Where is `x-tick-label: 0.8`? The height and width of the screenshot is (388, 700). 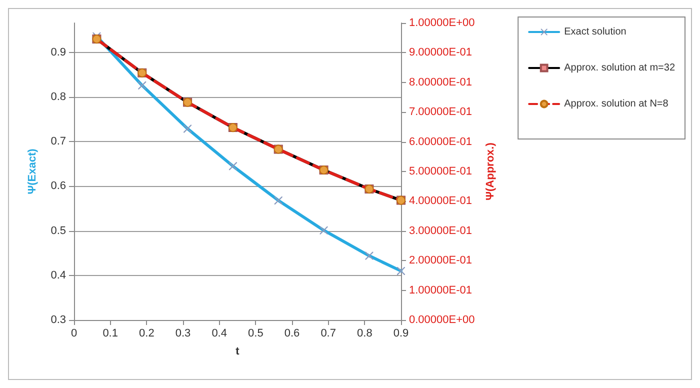
x-tick-label: 0.8 is located at coordinates (364, 334).